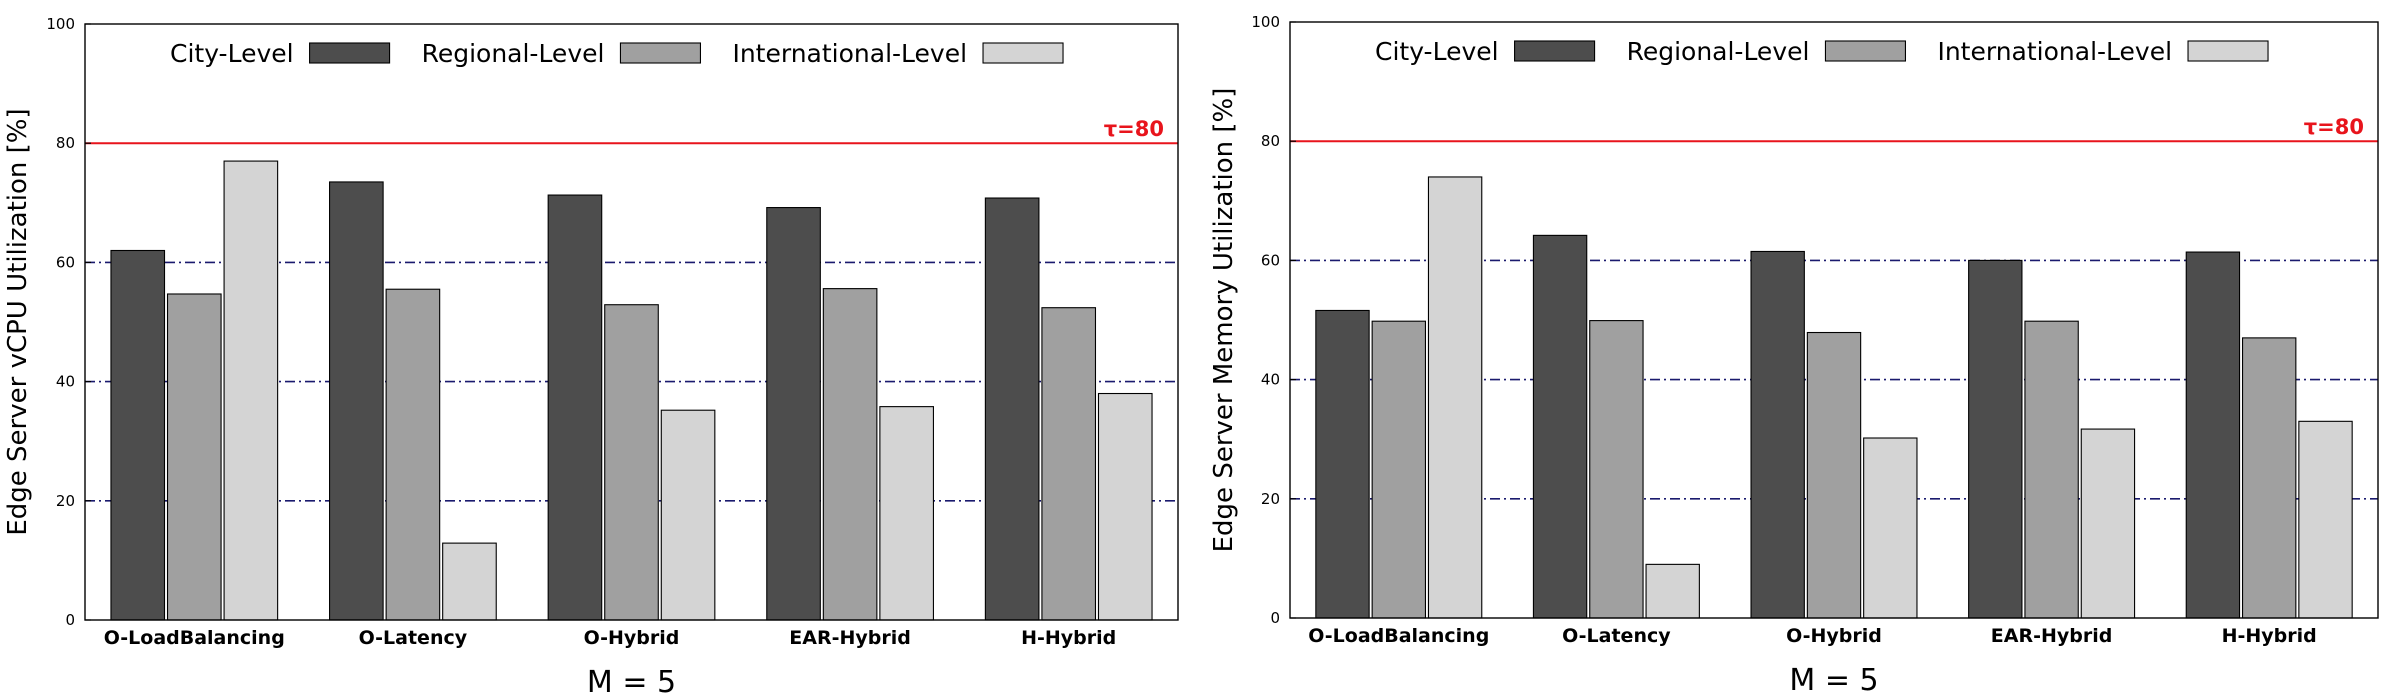  What do you see at coordinates (1224, 320) in the screenshot?
I see `y-axis-label: Edge Server Memory Utilization [%]` at bounding box center [1224, 320].